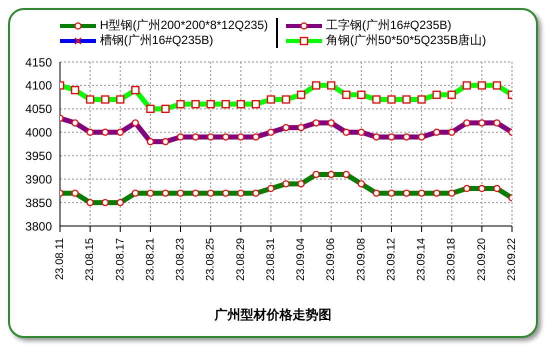 The image size is (550, 350). What do you see at coordinates (183, 25) in the screenshot?
I see `legend-label: H型钢(广州200*200*8*12Q235)` at bounding box center [183, 25].